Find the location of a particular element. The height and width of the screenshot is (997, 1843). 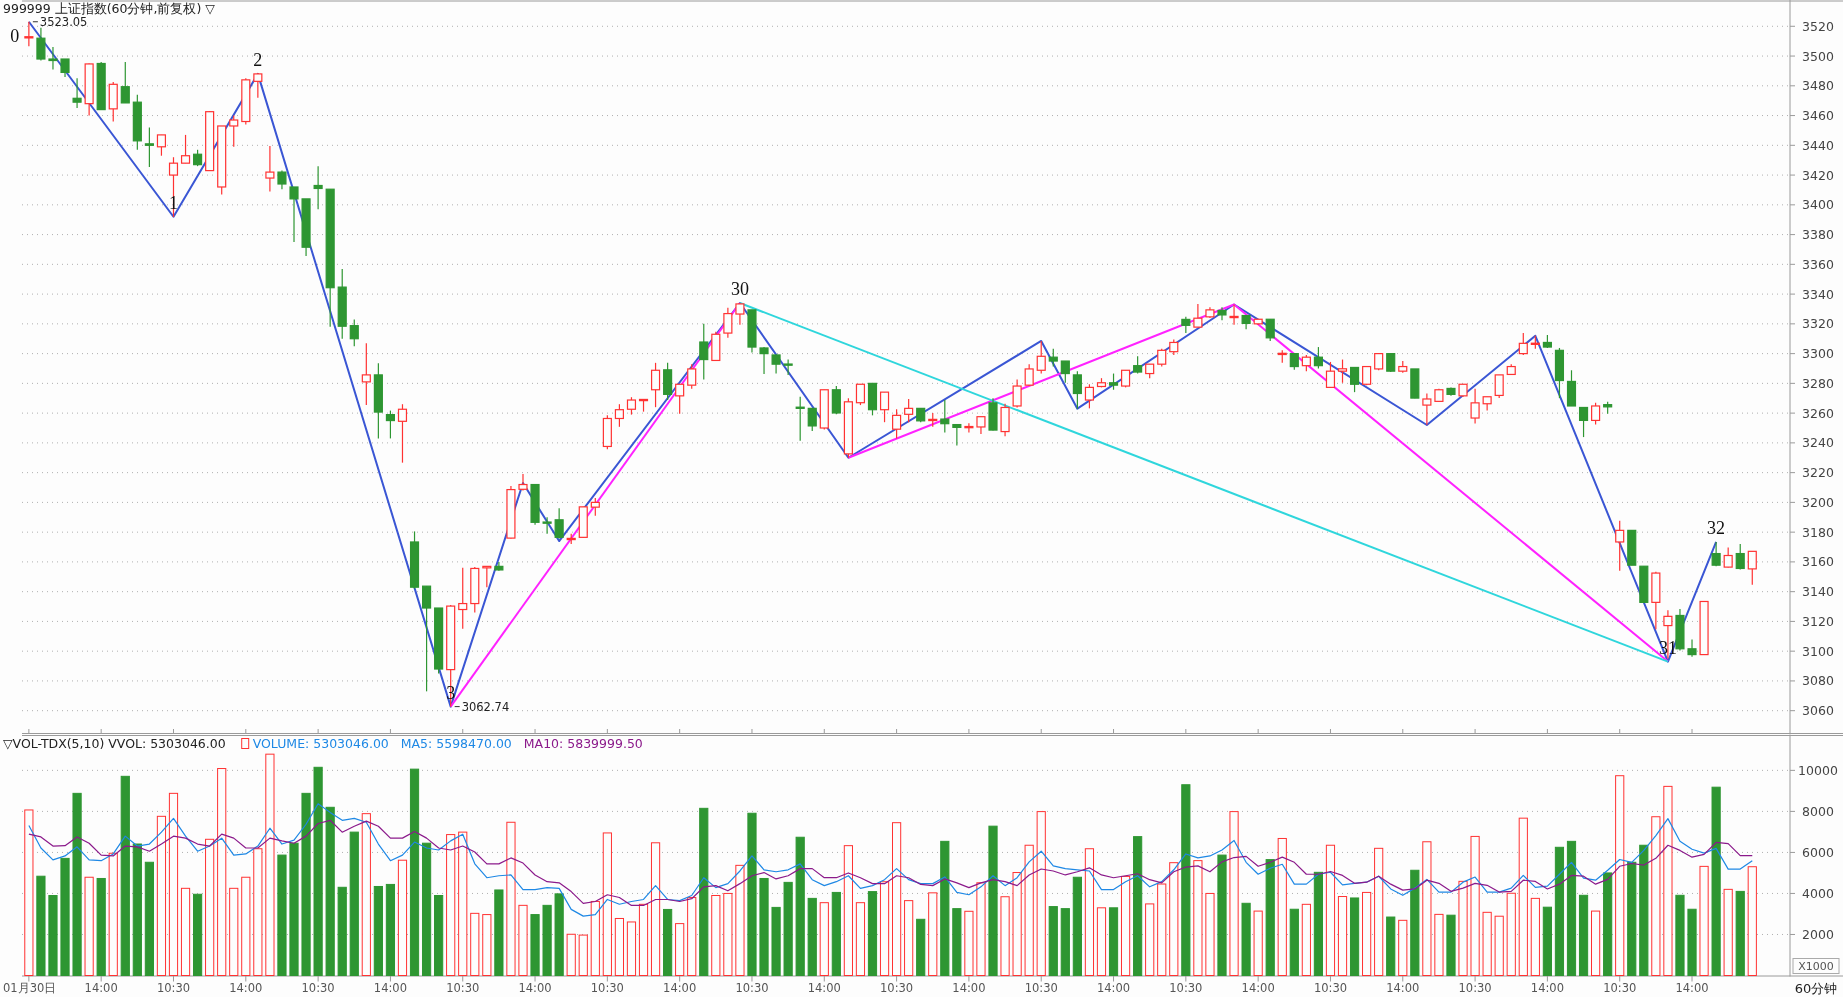

y-tick-label: 3300 is located at coordinates (1818, 354).